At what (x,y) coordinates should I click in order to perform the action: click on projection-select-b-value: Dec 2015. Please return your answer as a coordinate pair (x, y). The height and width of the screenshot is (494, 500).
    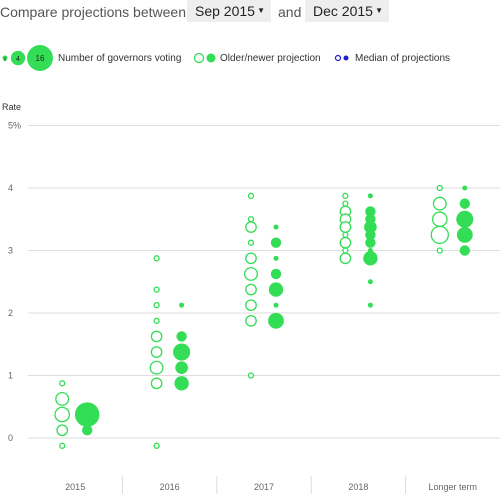
    Looking at the image, I should click on (343, 11).